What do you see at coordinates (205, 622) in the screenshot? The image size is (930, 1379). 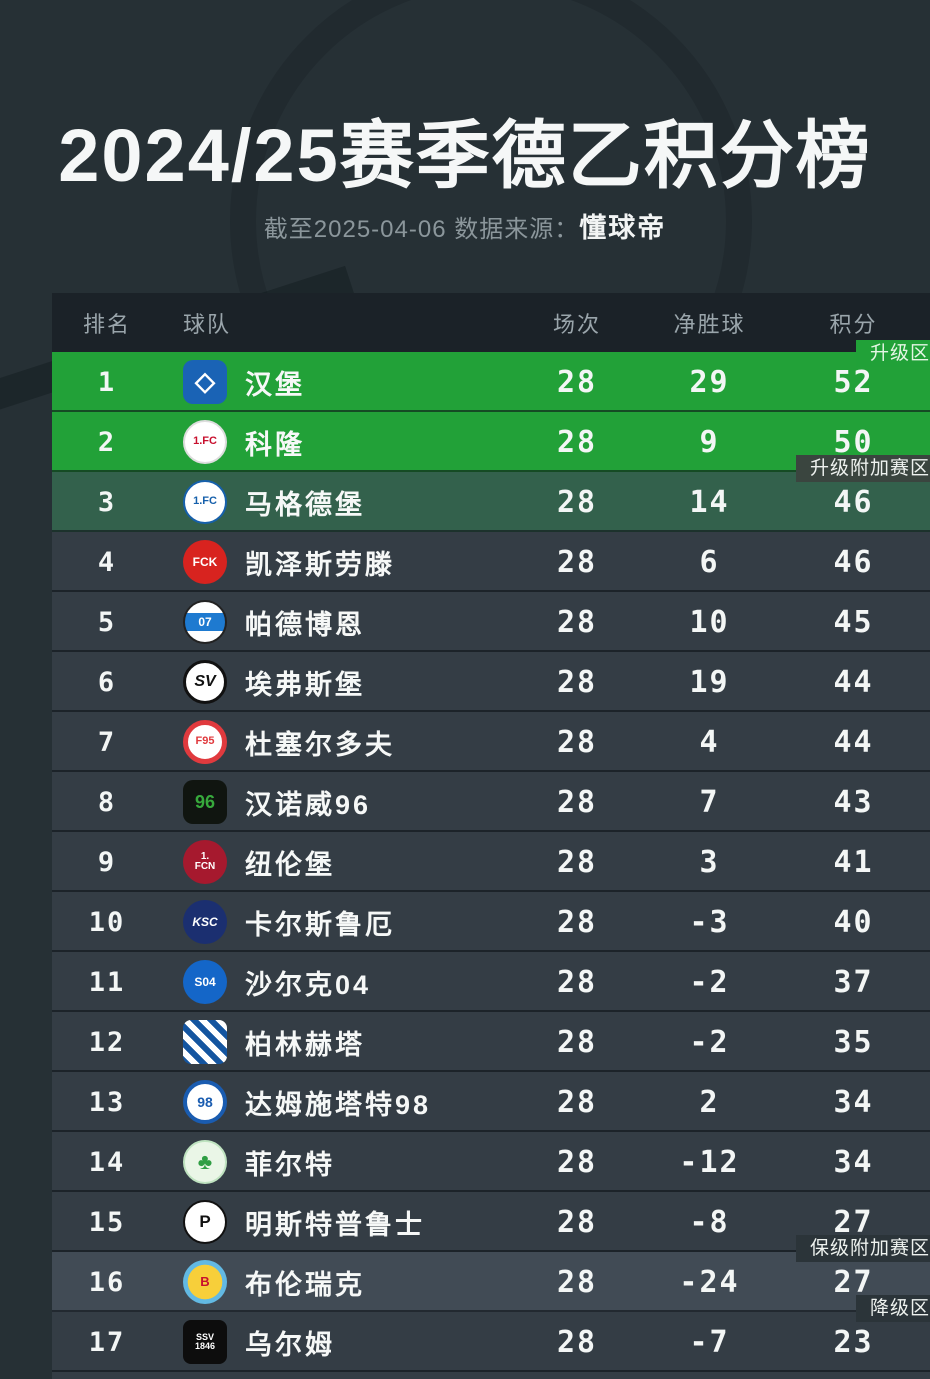 I see `paderborn-logo: 07` at bounding box center [205, 622].